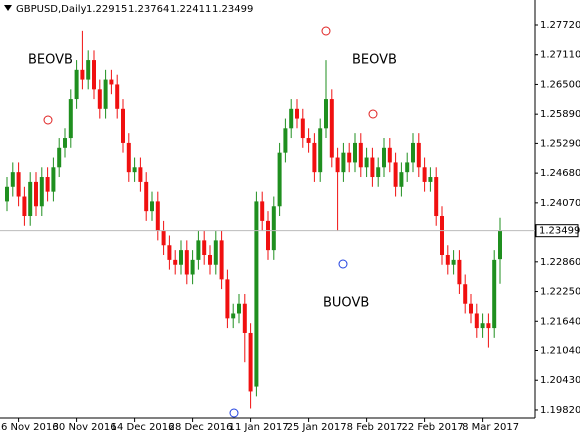  I want to click on symbol: GBPUSD,Daily, so click(51, 9).